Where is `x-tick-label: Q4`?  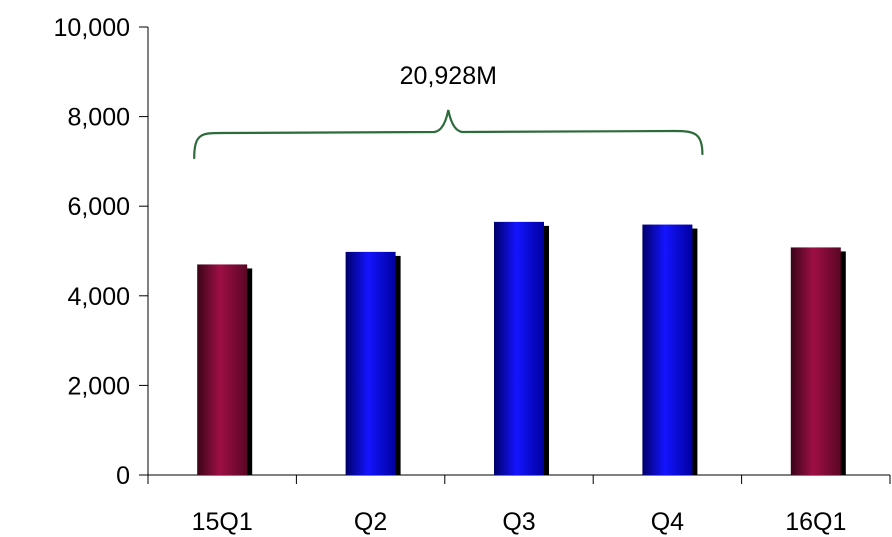
x-tick-label: Q4 is located at coordinates (667, 522).